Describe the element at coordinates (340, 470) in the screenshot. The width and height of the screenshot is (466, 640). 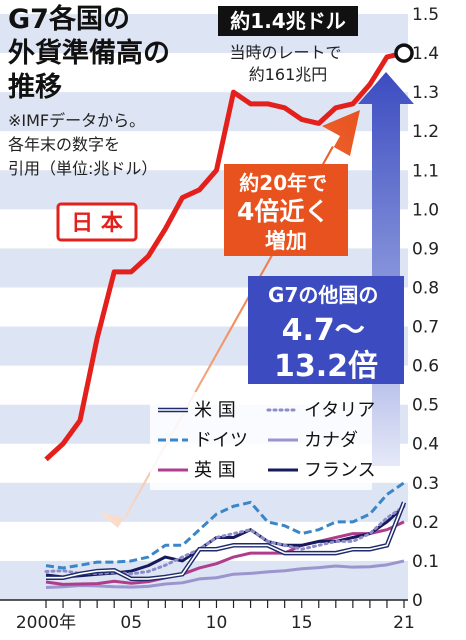
I see `legend-label-france: フランス` at that location.